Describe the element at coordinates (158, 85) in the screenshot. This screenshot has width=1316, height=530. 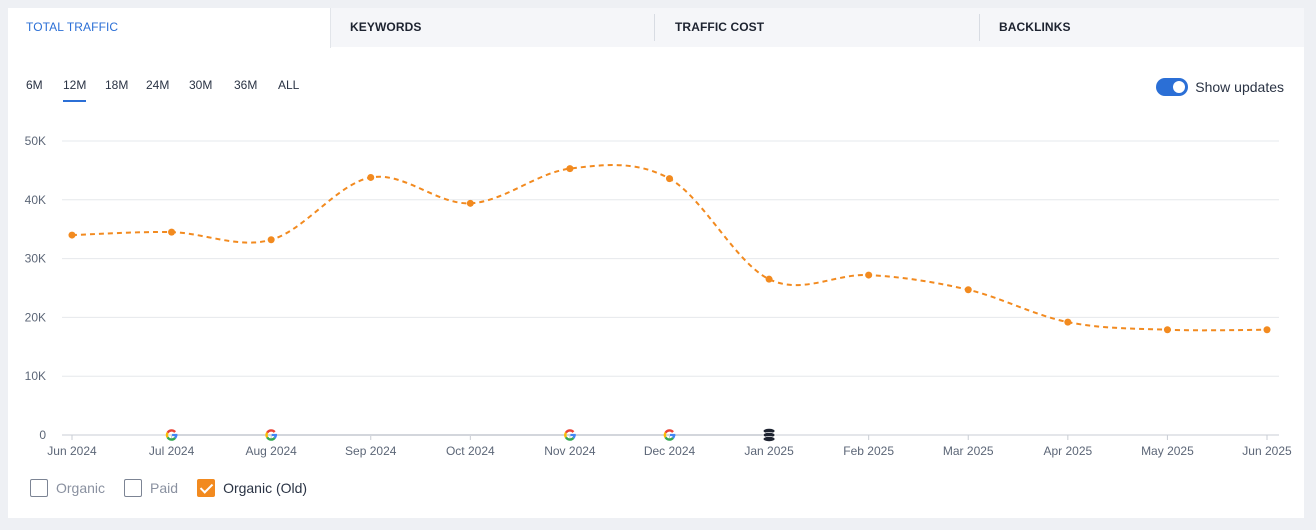
I see `period-24m: 24M` at that location.